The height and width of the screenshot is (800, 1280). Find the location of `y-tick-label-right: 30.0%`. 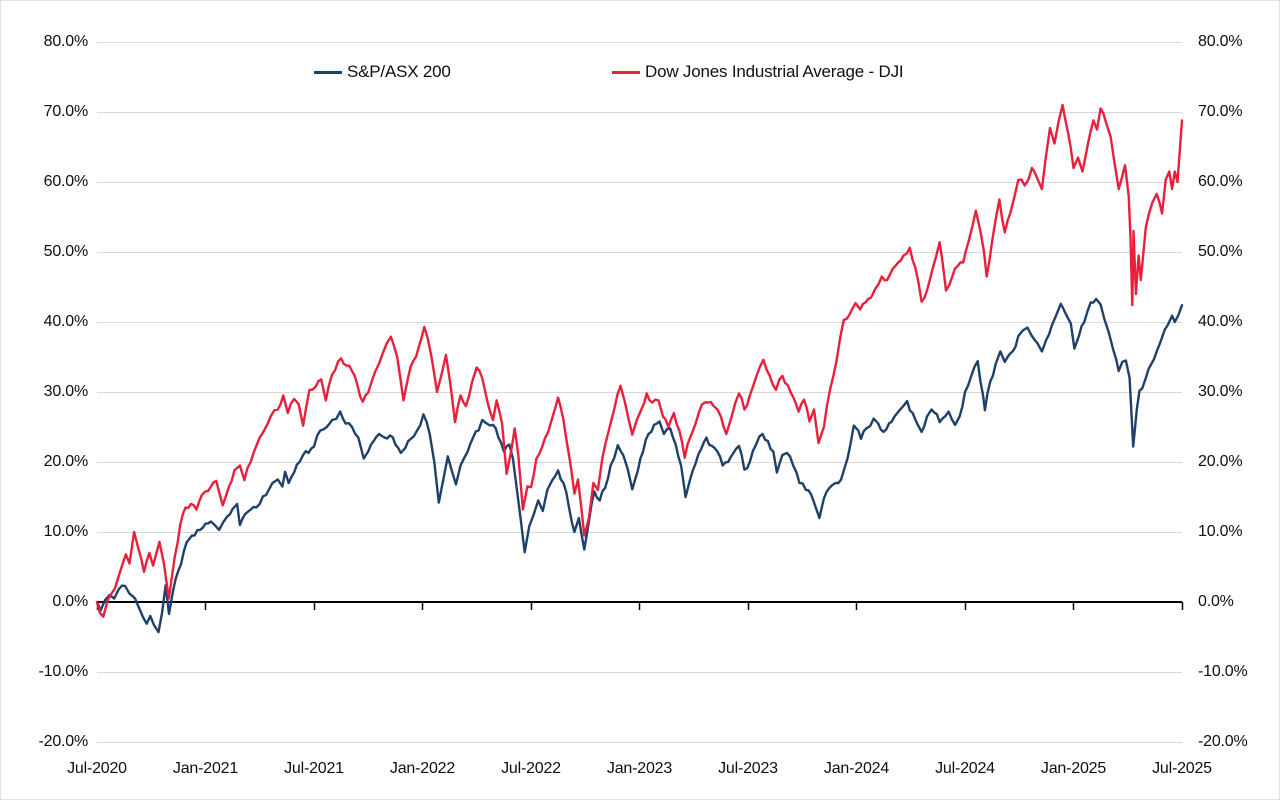

y-tick-label-right: 30.0% is located at coordinates (1220, 391).